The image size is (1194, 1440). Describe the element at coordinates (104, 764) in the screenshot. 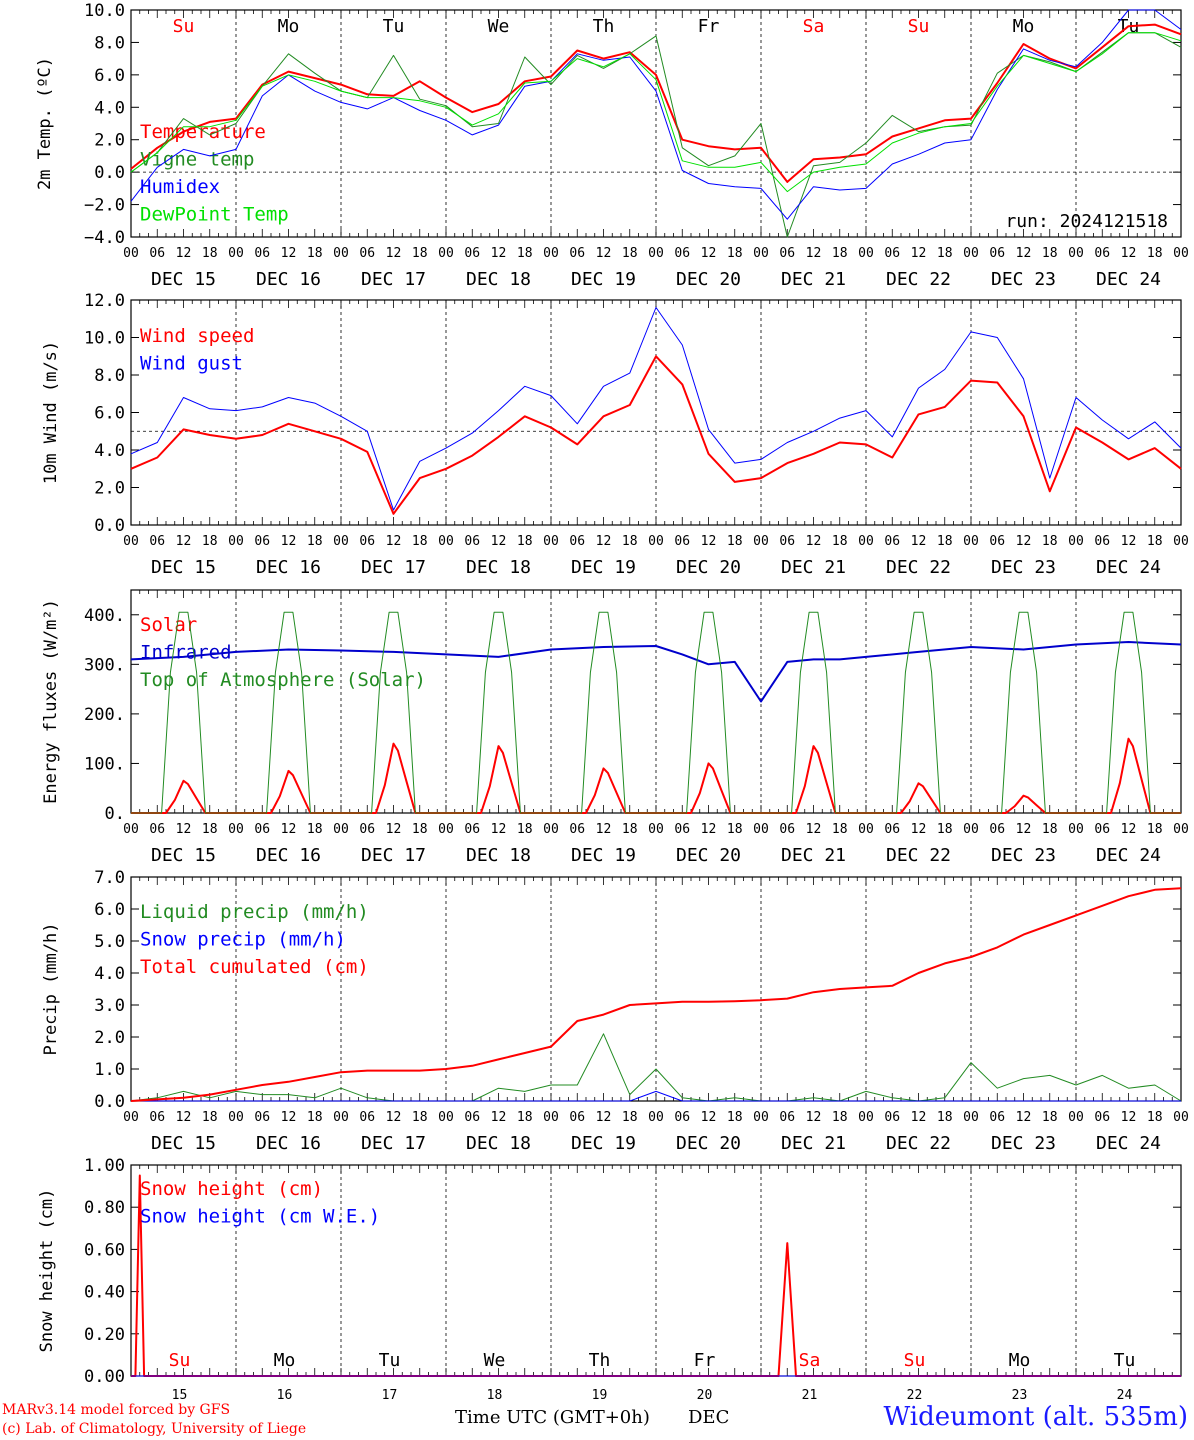

I see `y-tick-label: 100.` at that location.